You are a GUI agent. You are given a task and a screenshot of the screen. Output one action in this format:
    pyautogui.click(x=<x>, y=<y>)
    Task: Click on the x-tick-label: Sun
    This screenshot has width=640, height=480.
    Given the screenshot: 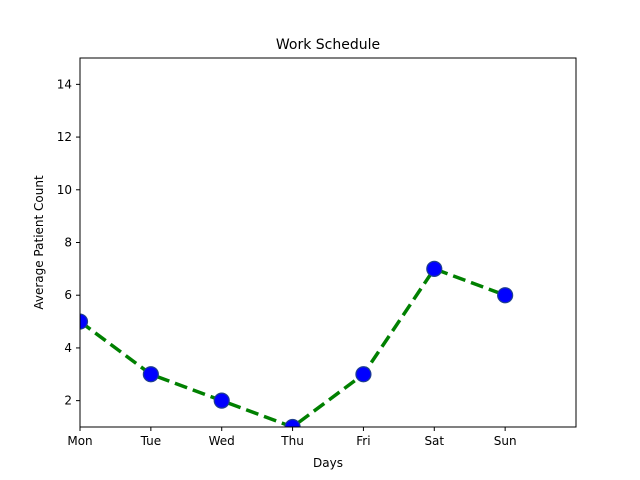 What is the action you would take?
    pyautogui.click(x=505, y=441)
    